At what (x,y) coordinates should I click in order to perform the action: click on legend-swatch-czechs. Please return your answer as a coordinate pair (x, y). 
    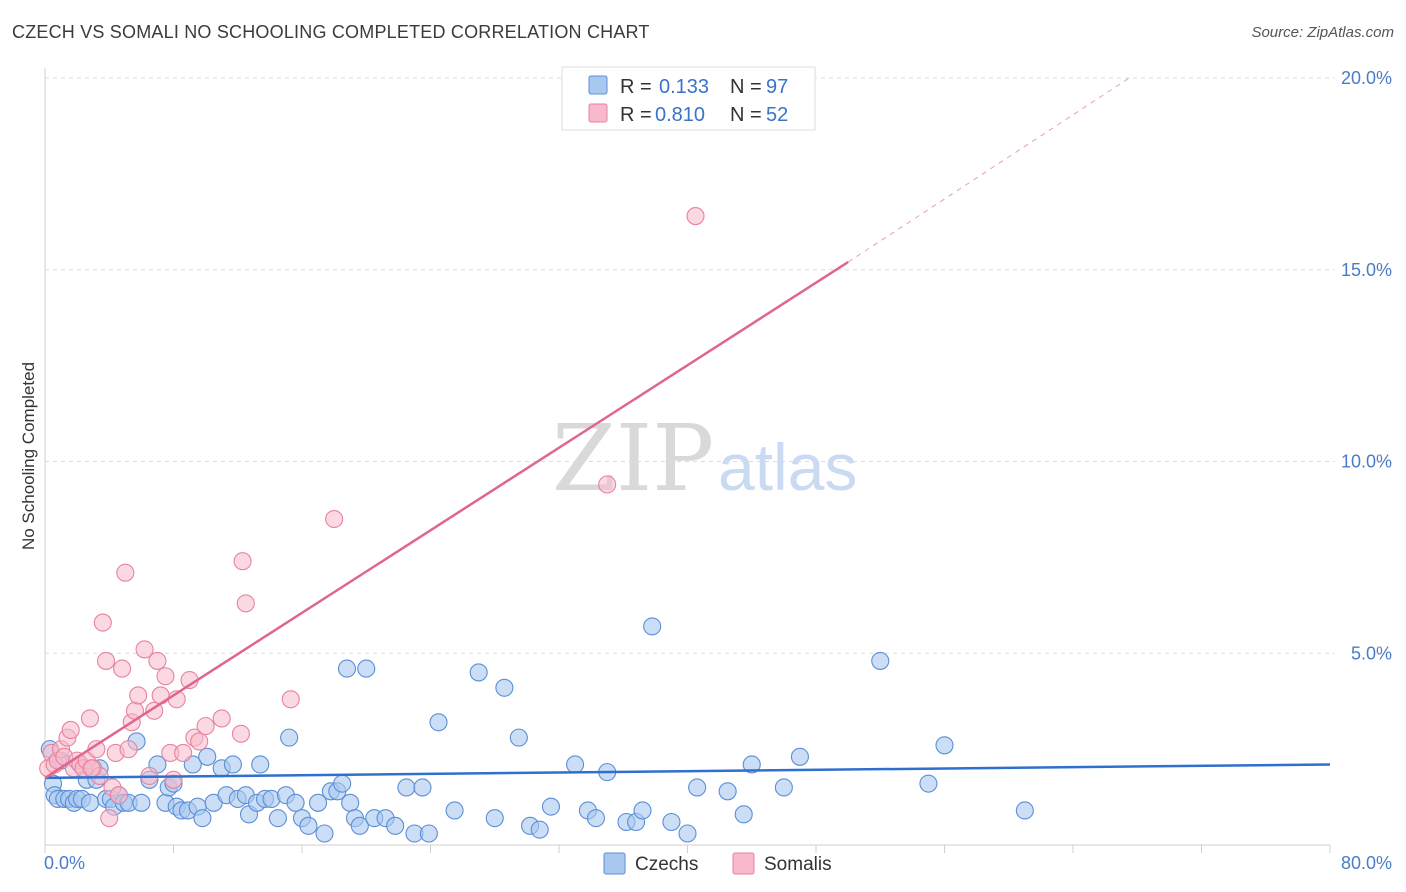
    Looking at the image, I should click on (598, 85).